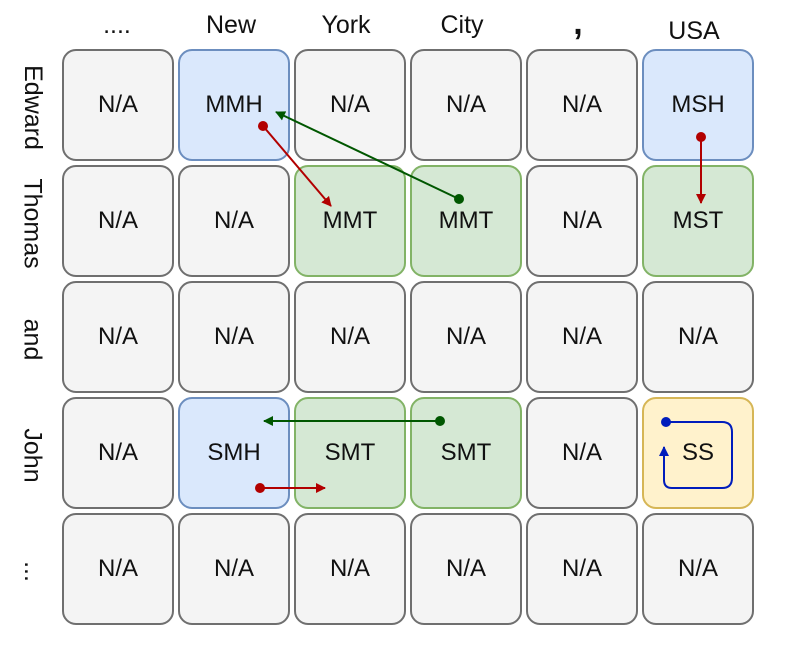 The image size is (796, 656). I want to click on cell-r2-c0: N/A, so click(118, 337).